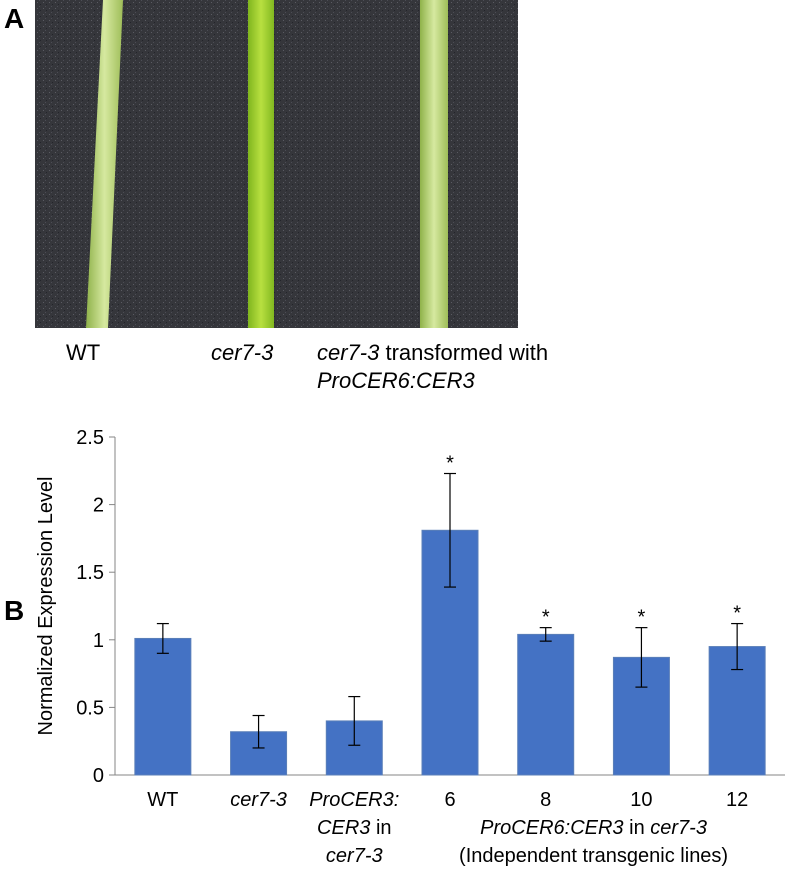  Describe the element at coordinates (678, 828) in the screenshot. I see `group-label-part: cer7-3` at that location.